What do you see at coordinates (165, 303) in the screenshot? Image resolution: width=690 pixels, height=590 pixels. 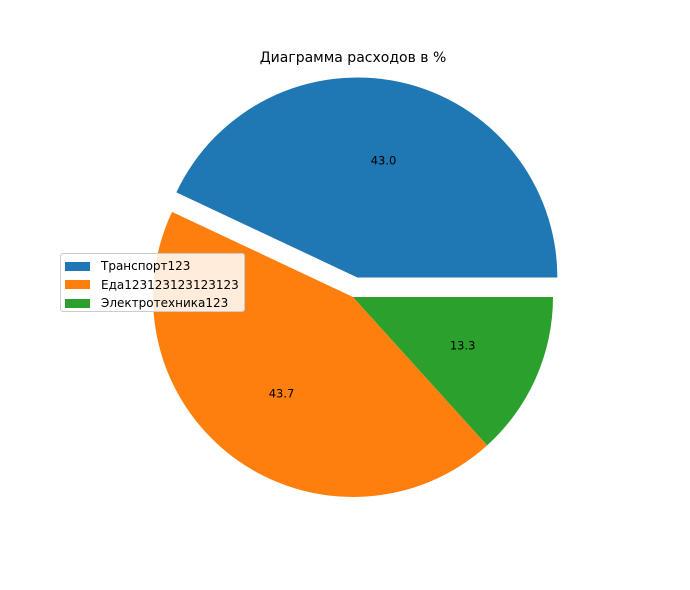 I see `legend-label-electronics: Электротехника123` at bounding box center [165, 303].